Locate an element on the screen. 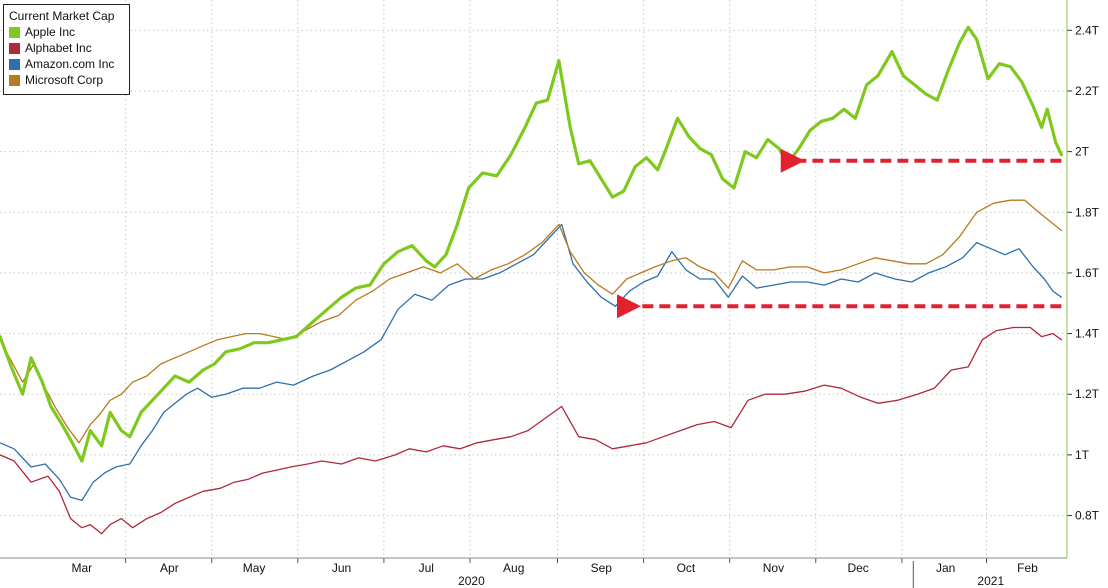  legend-entry-amazon: Amazon.com Inc is located at coordinates (66, 64).